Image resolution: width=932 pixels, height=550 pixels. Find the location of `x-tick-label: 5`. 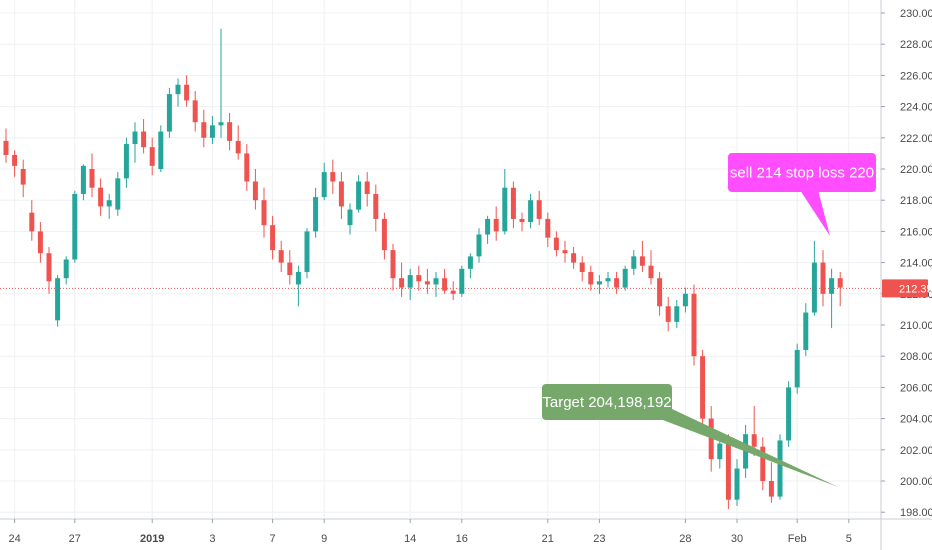

x-tick-label: 5 is located at coordinates (849, 539).